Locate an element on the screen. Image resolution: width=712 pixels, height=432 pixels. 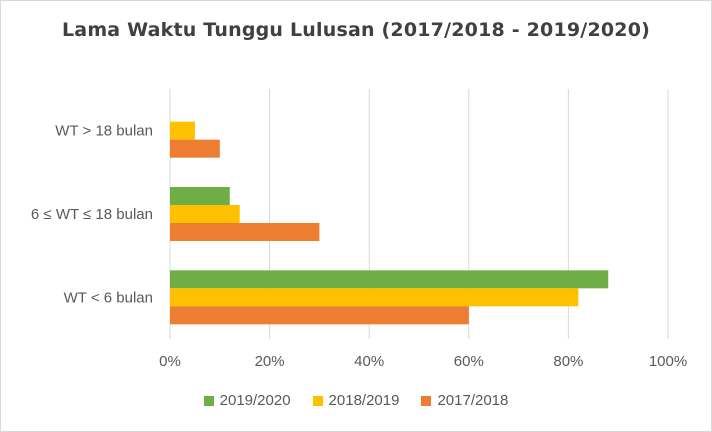
legend-item: 2019/2020 is located at coordinates (247, 400).